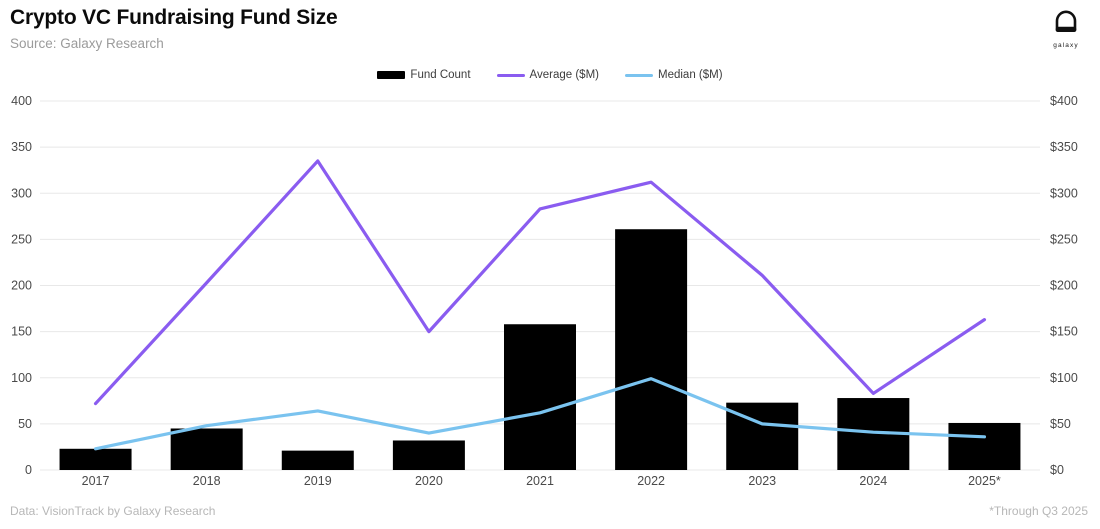 The image size is (1100, 529). What do you see at coordinates (96, 481) in the screenshot?
I see `x-axis-label-2017: 2017` at bounding box center [96, 481].